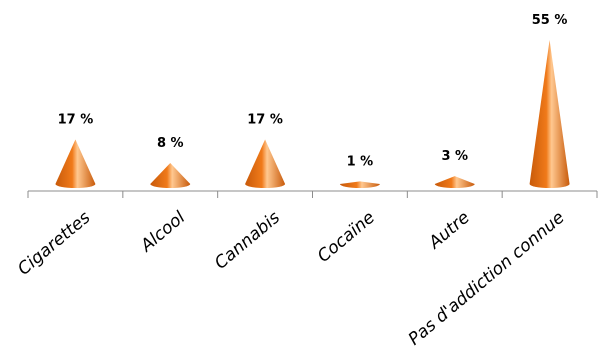 The width and height of the screenshot is (601, 354). I want to click on data-label: 55 %, so click(550, 20).